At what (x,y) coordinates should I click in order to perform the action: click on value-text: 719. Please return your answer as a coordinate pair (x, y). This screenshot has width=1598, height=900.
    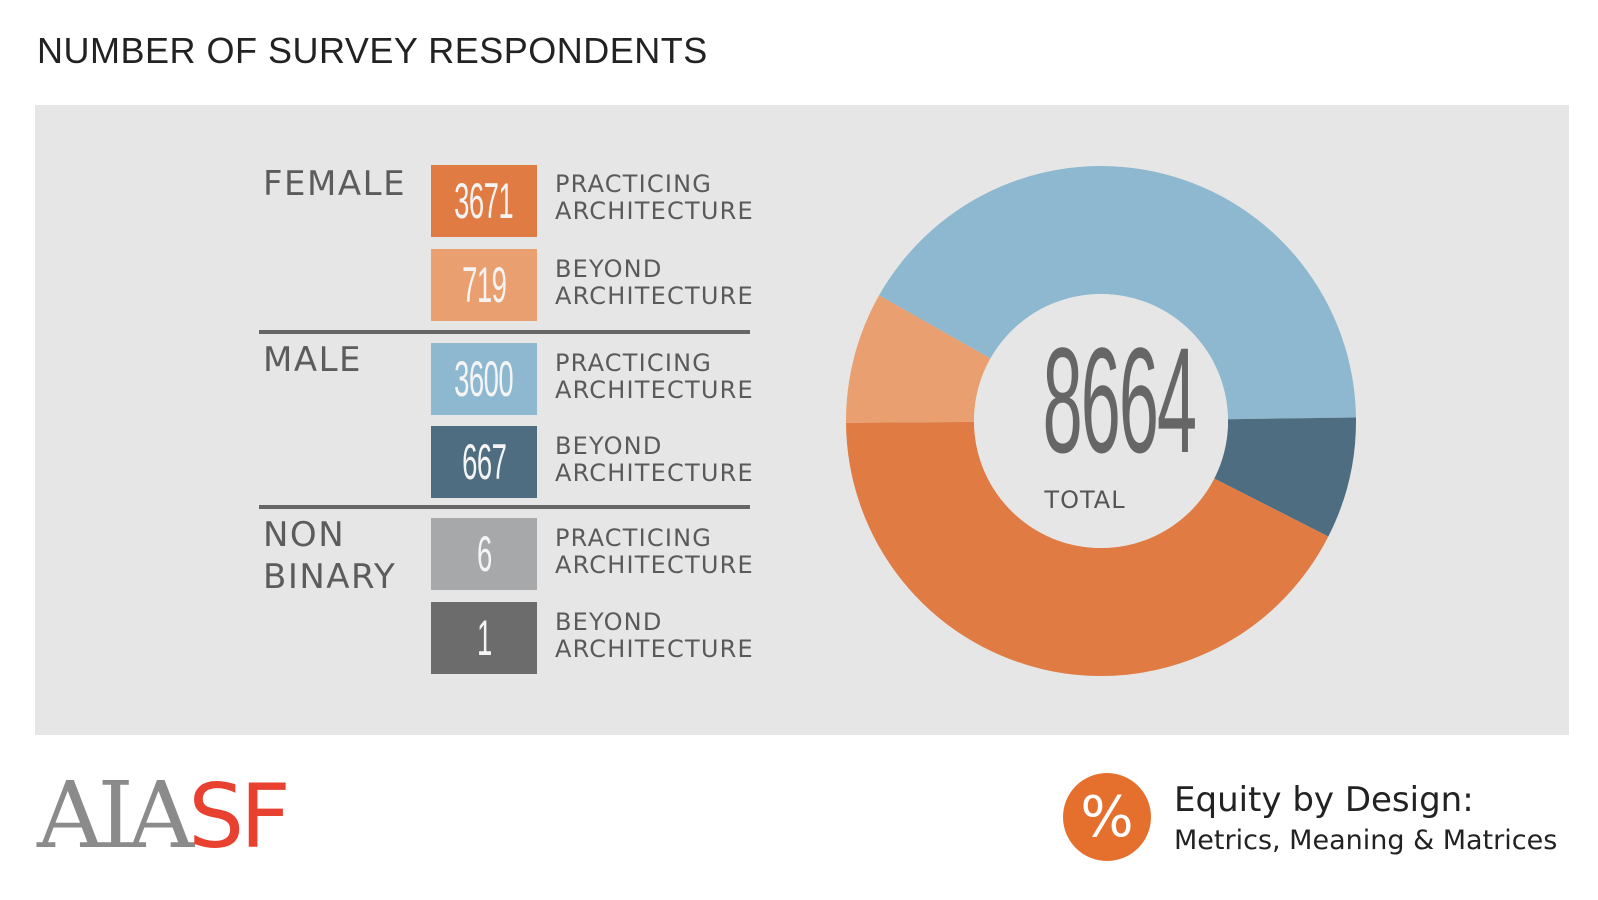
    Looking at the image, I should click on (484, 285).